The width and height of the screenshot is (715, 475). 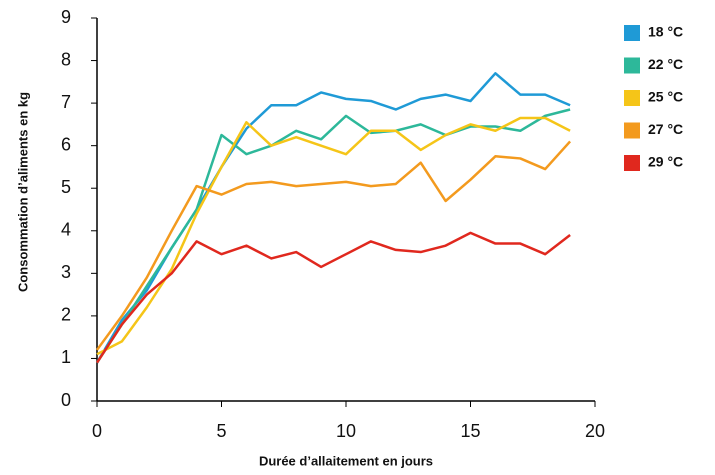 What do you see at coordinates (346, 431) in the screenshot?
I see `x-tick-label: 10` at bounding box center [346, 431].